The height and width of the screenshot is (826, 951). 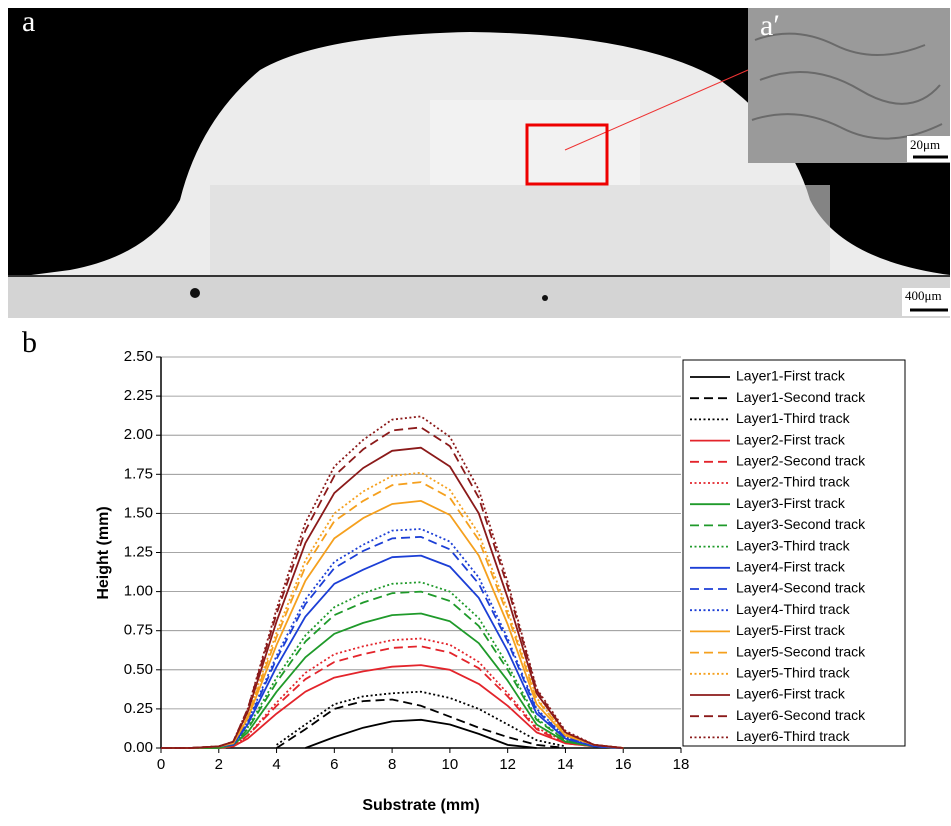 I want to click on legend-box, so click(x=794, y=553).